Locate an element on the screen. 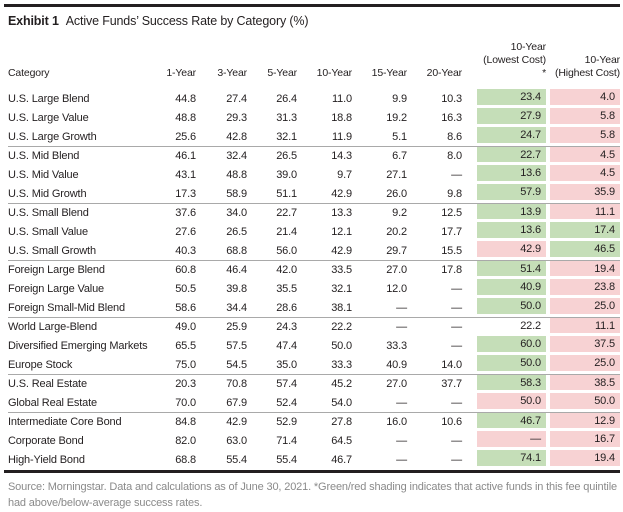 This screenshot has width=623, height=512. highest-cost-cell: 37.5 is located at coordinates (585, 346).